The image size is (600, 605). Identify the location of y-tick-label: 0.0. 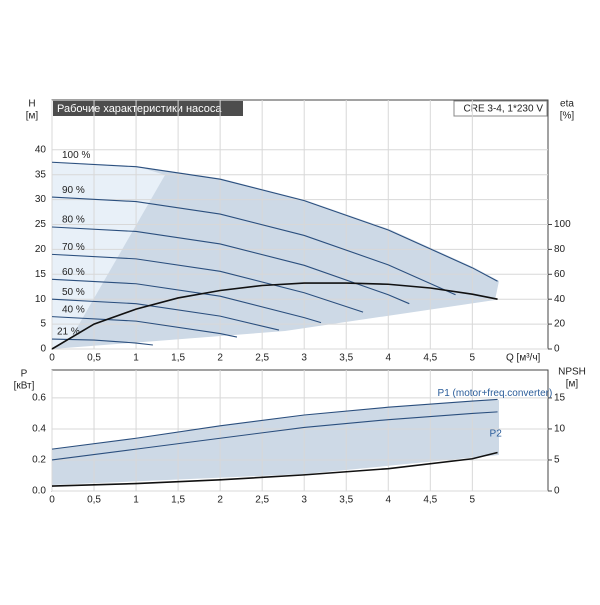
(39, 491).